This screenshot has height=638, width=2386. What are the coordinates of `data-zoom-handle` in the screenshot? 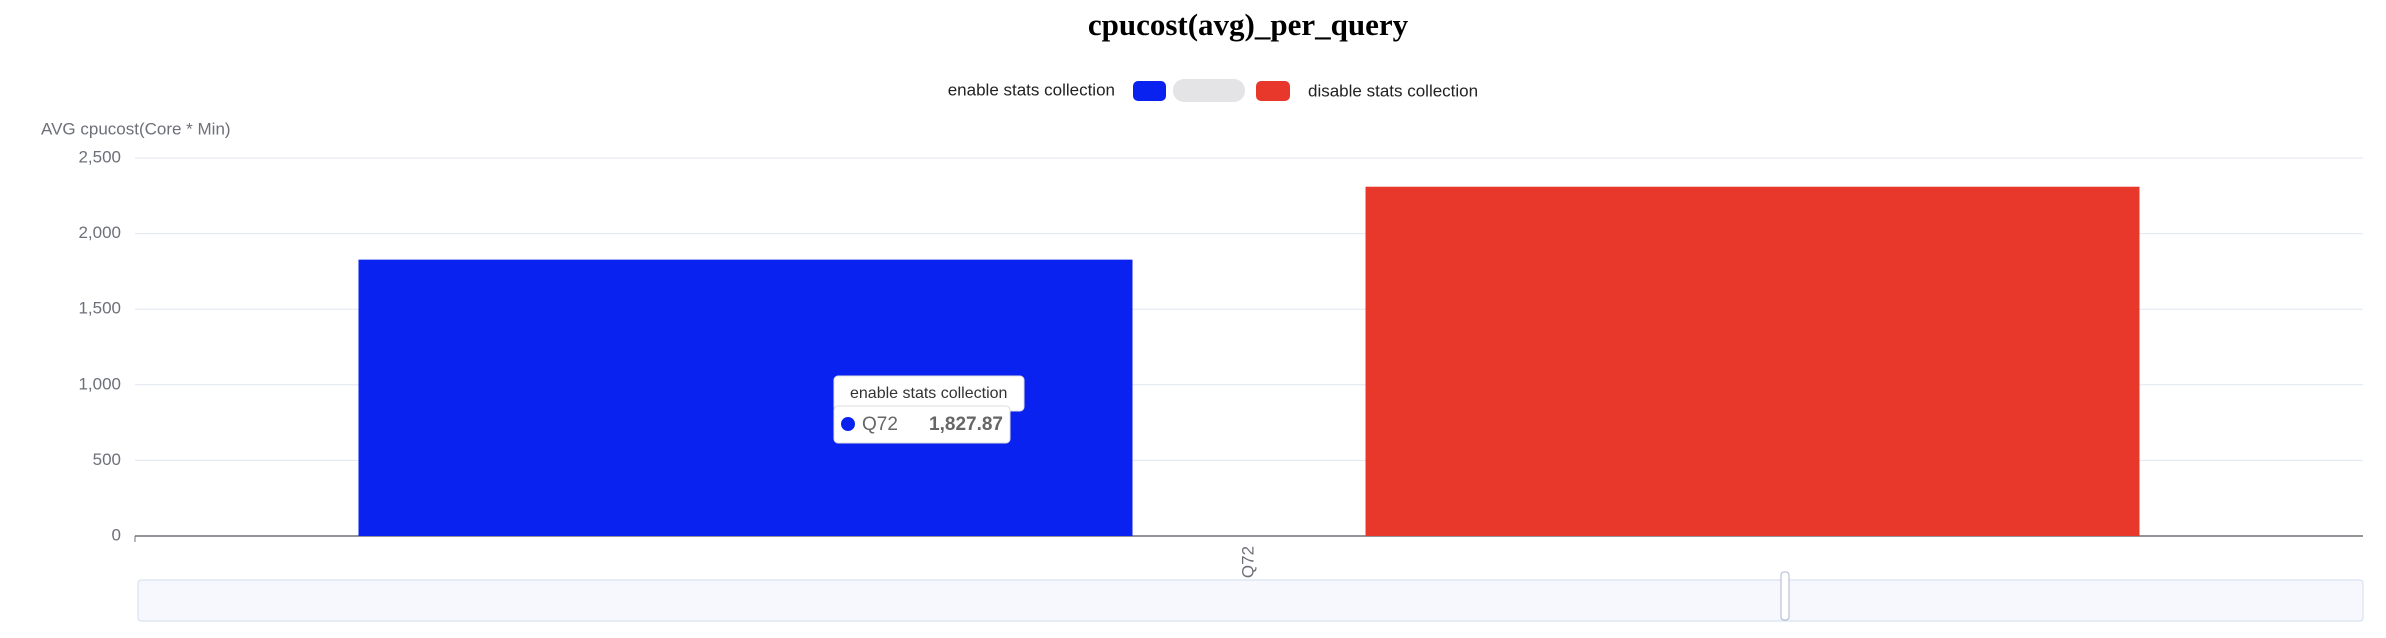 It's located at (1785, 596).